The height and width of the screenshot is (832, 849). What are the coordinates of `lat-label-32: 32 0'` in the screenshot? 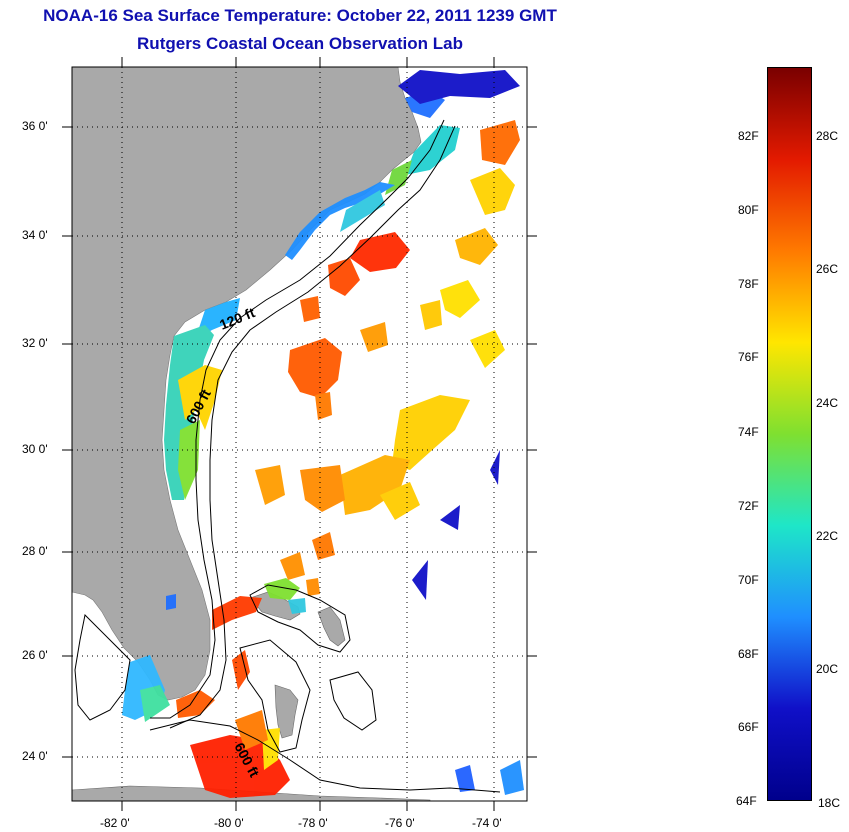 It's located at (35, 343).